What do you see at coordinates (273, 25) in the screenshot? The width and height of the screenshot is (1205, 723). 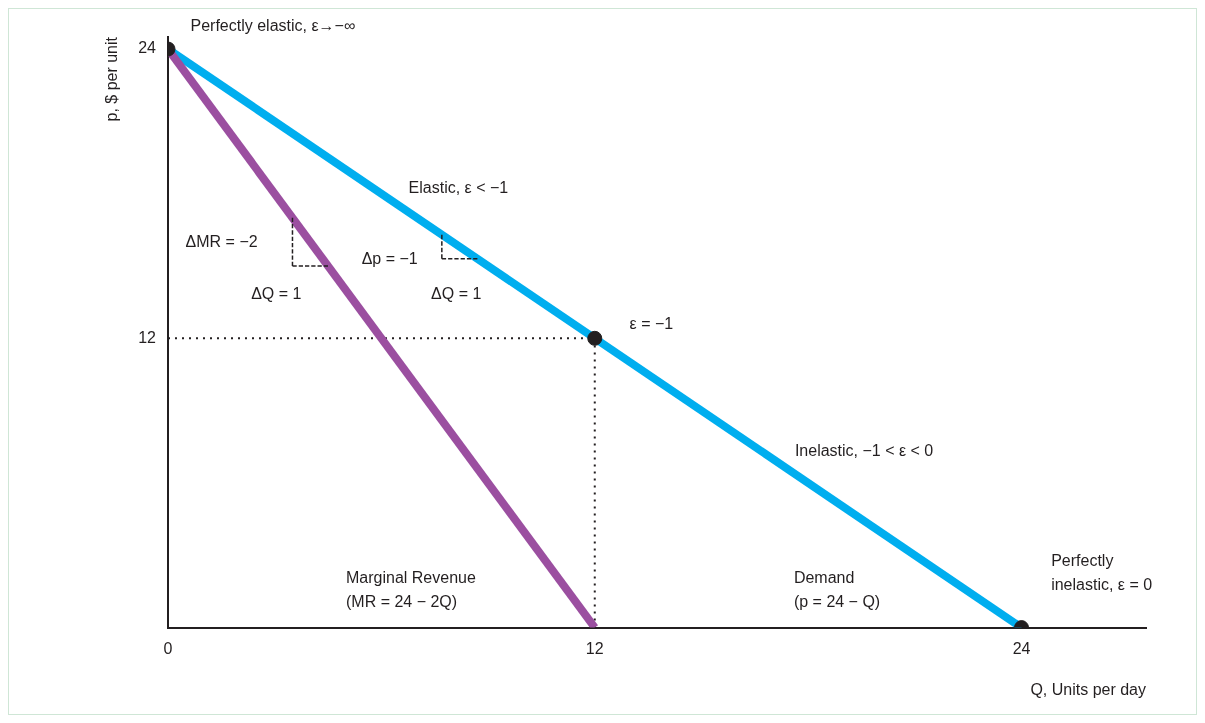 I see `text: Perfectly elastic, ε→−∞` at bounding box center [273, 25].